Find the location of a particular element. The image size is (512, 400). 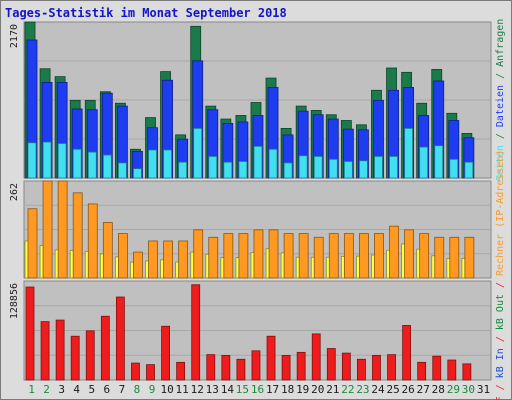

x-tick-label-30: 30 is located at coordinates (468, 389).